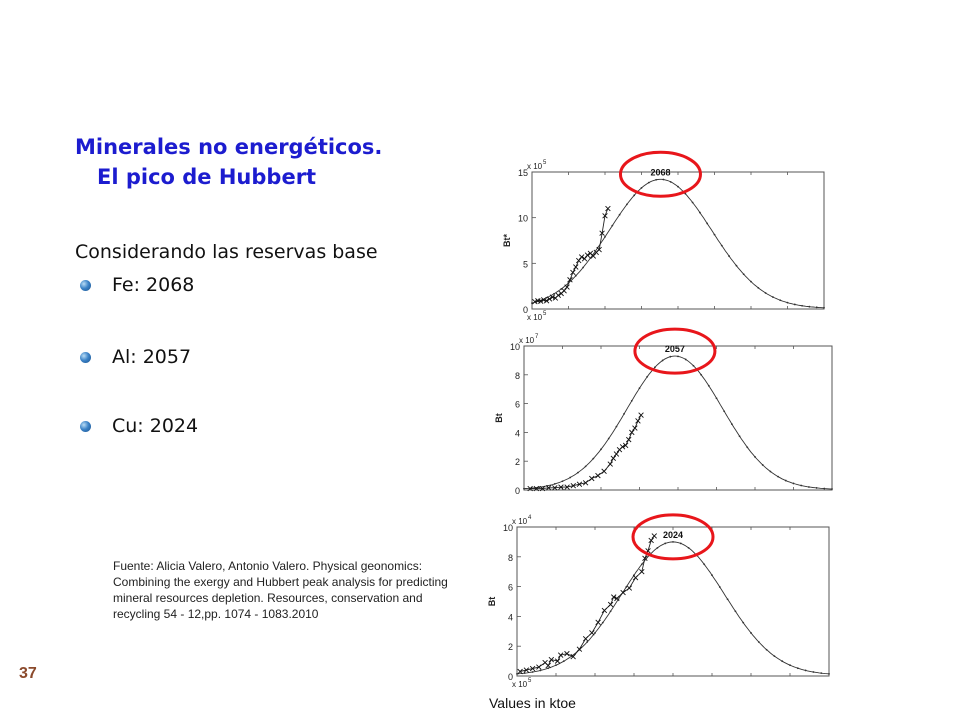 This screenshot has width=960, height=720. Describe the element at coordinates (545, 163) in the screenshot. I see `y-exponent-power: 5` at that location.